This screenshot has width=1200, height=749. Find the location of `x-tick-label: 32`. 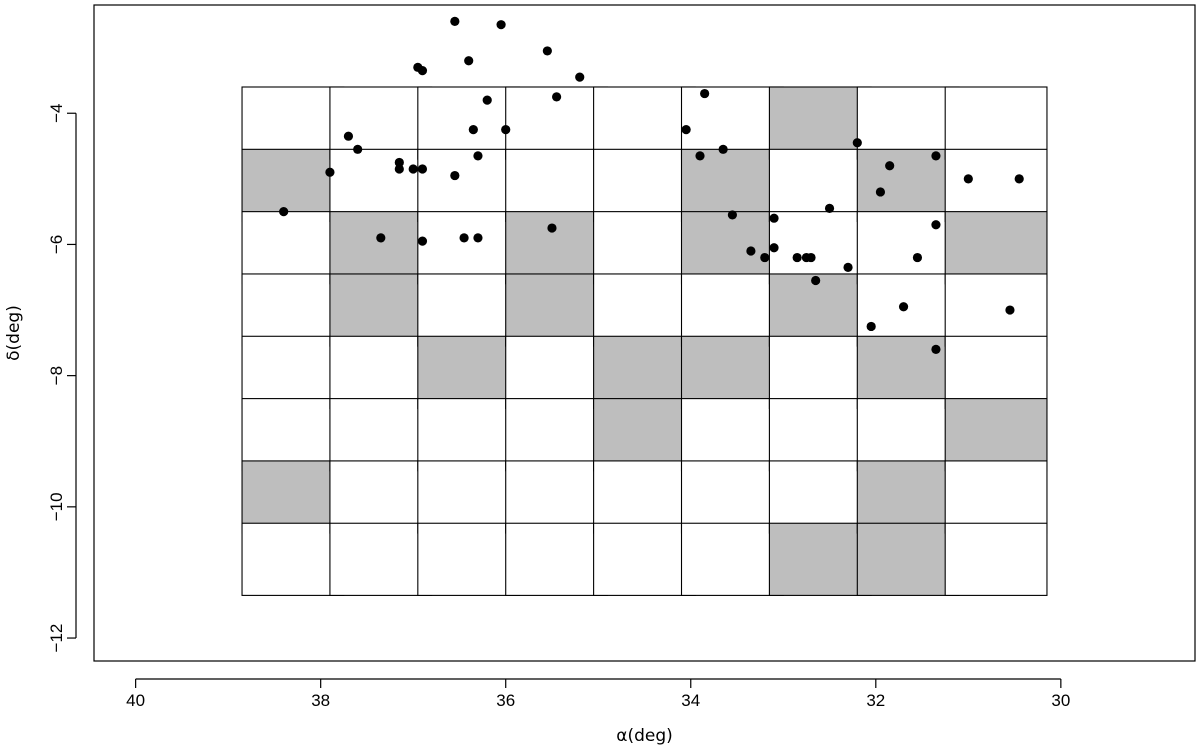

x-tick-label: 32 is located at coordinates (875, 700).